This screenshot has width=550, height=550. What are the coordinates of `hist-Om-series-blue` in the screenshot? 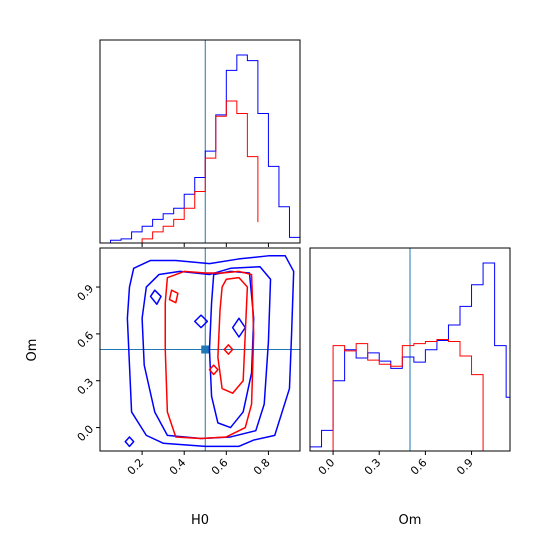 It's located at (410, 356).